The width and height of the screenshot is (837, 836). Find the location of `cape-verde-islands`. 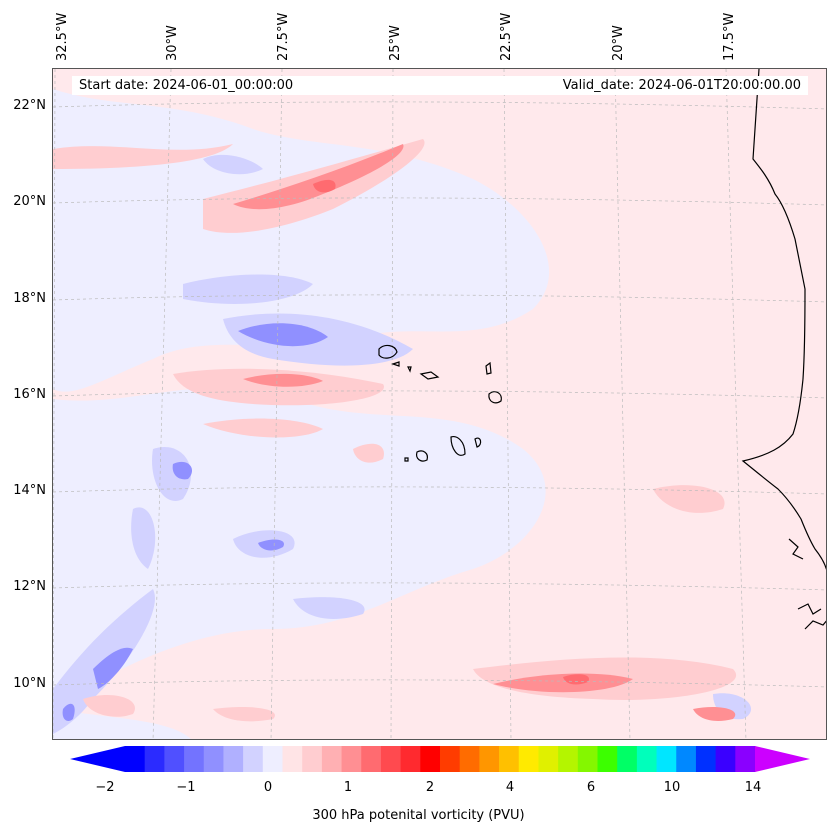

cape-verde-islands is located at coordinates (440, 403).